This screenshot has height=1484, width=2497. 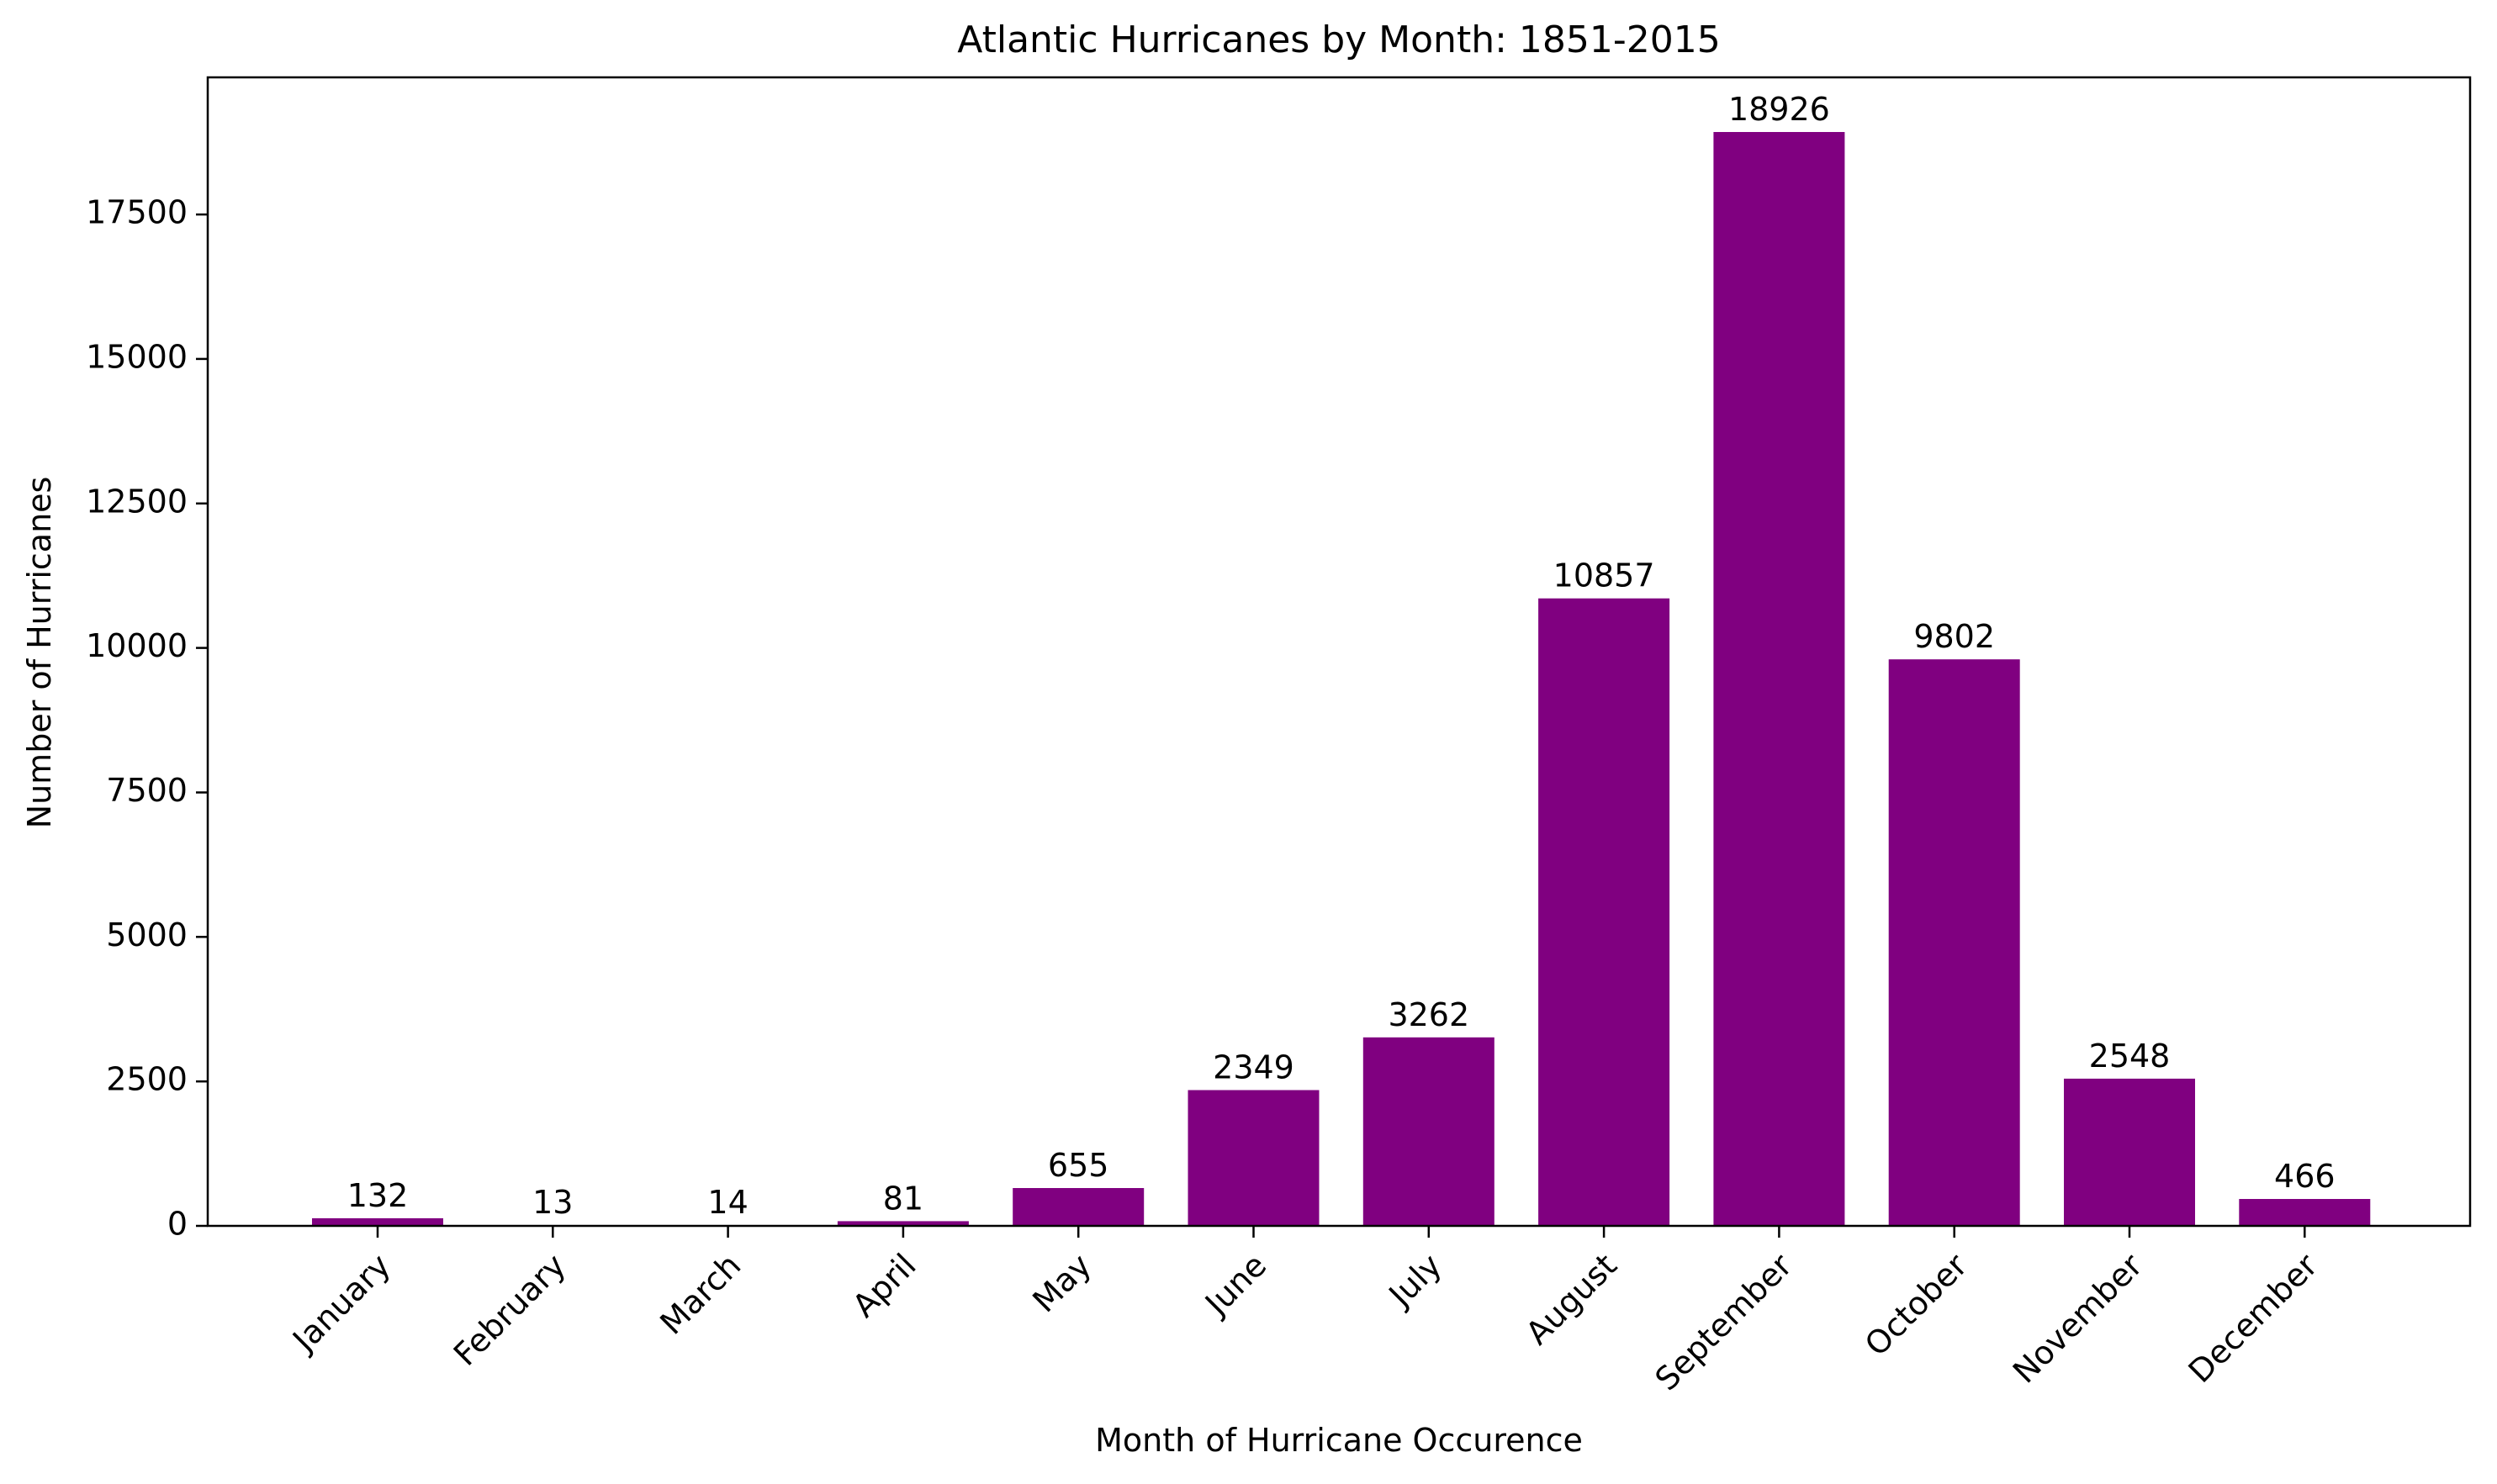 I want to click on bar-january, so click(x=378, y=1221).